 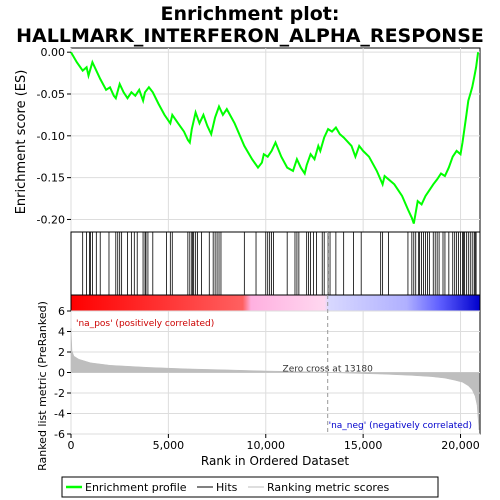 I want to click on legend-label-enrichment: Enrichment profile, so click(x=136, y=487).